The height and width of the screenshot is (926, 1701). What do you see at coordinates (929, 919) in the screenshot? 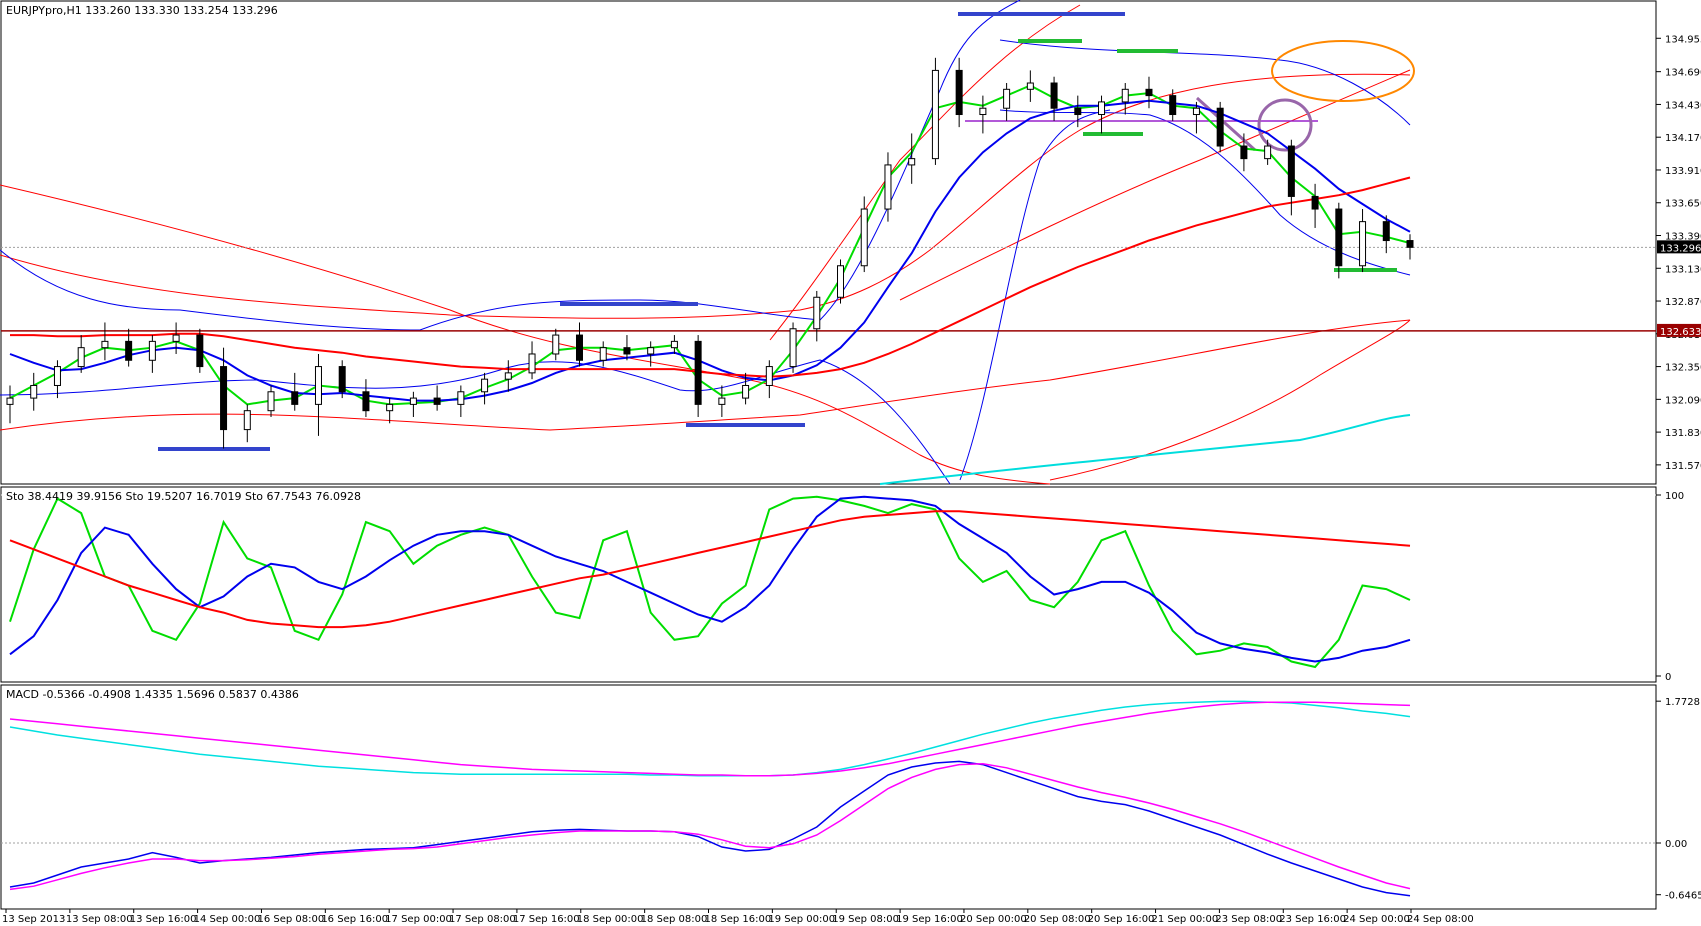
I see `x-tick-label: 19 Sep 16:00` at bounding box center [929, 919].